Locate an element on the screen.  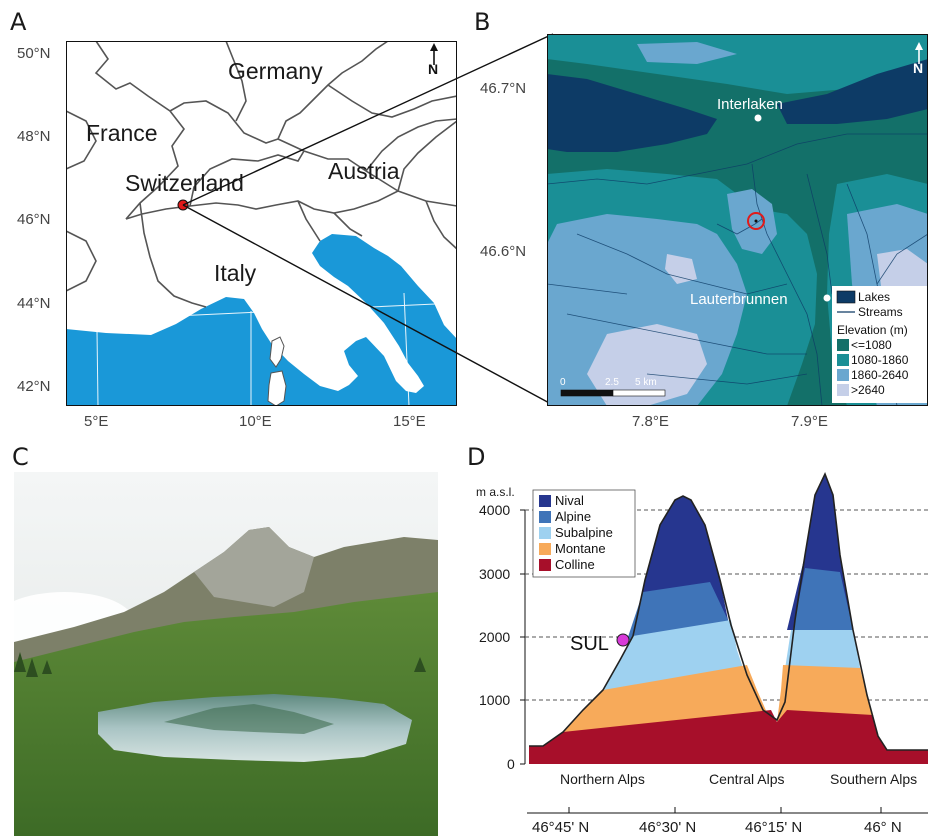
panel-b-ytick: 46.7°N is located at coordinates (503, 88).